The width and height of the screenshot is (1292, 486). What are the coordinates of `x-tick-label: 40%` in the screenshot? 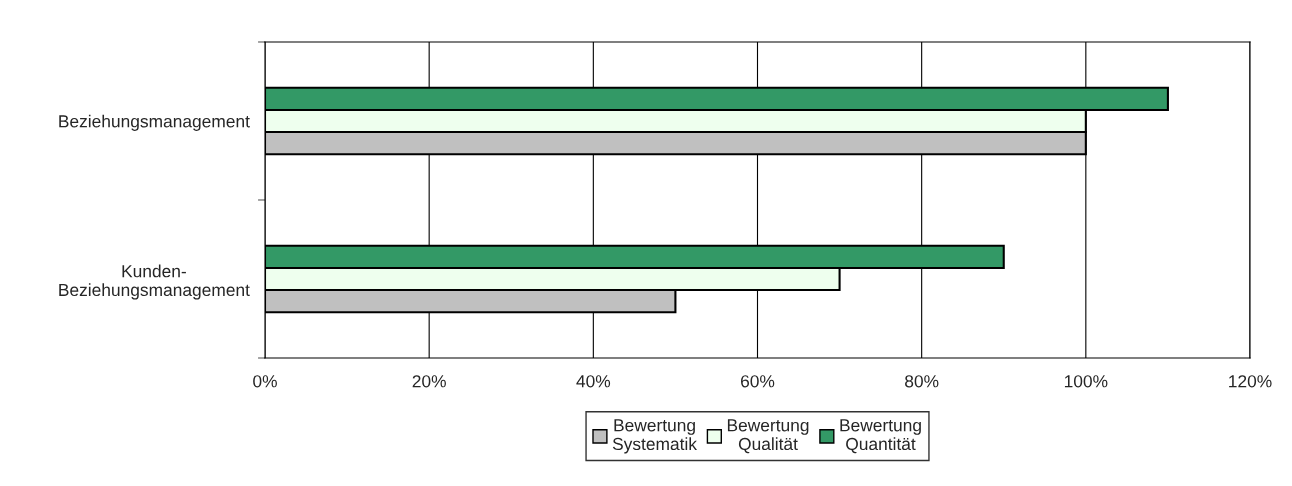 It's located at (593, 381).